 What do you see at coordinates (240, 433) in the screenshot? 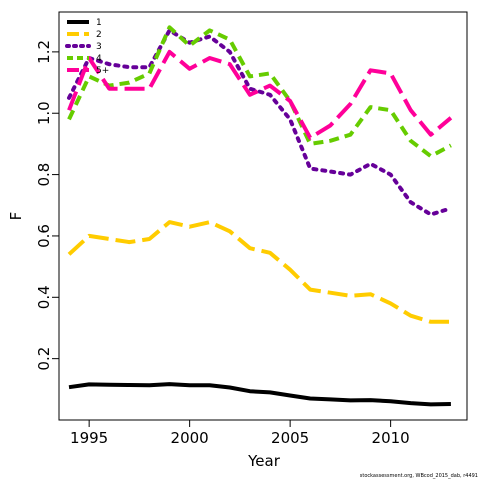
I see `x-axis: 1995 2000 2005 2010` at bounding box center [240, 433].